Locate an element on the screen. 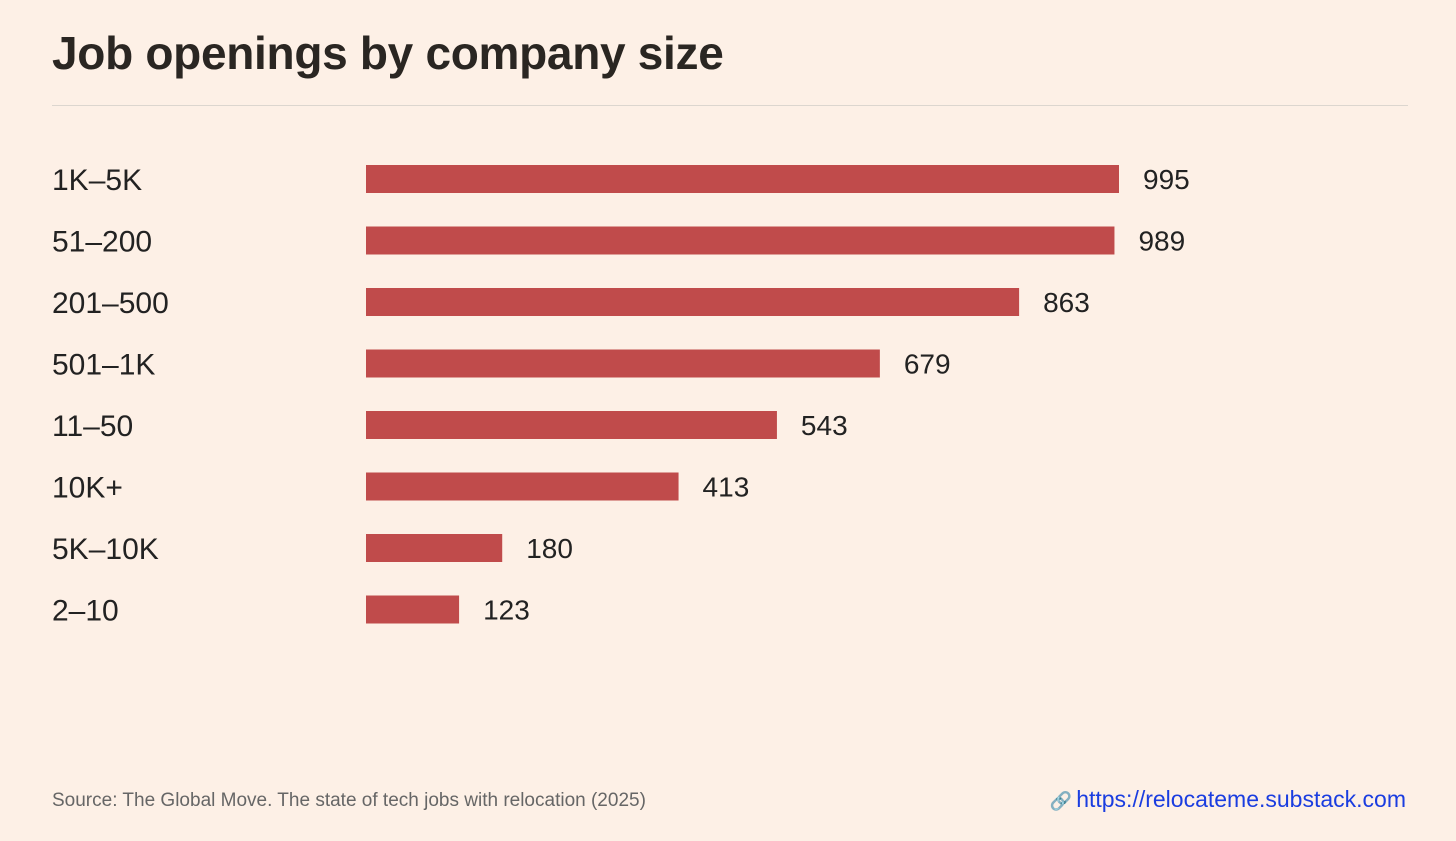 The image size is (1456, 841). category-label: 2–10 is located at coordinates (85, 611).